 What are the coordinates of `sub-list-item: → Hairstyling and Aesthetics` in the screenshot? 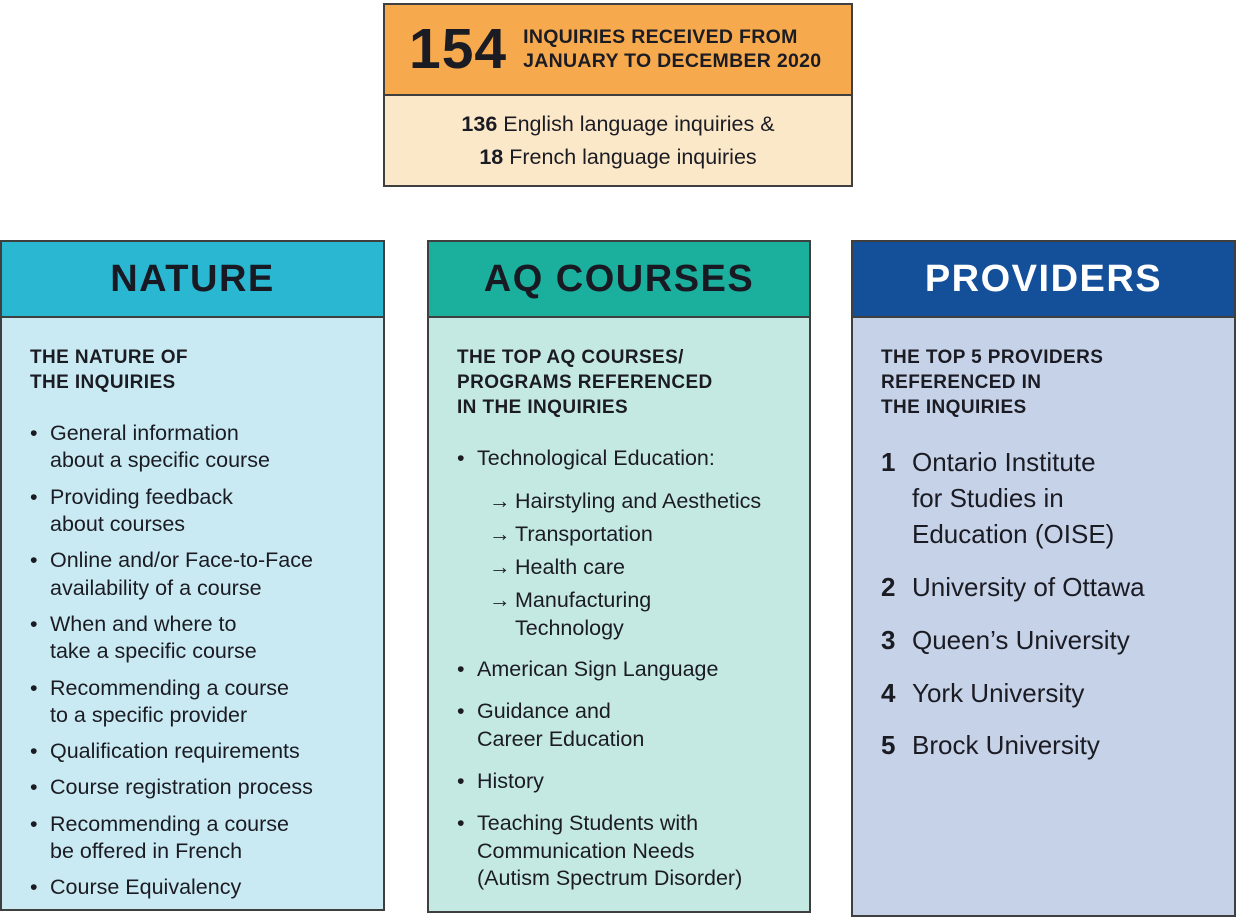 It's located at (626, 501).